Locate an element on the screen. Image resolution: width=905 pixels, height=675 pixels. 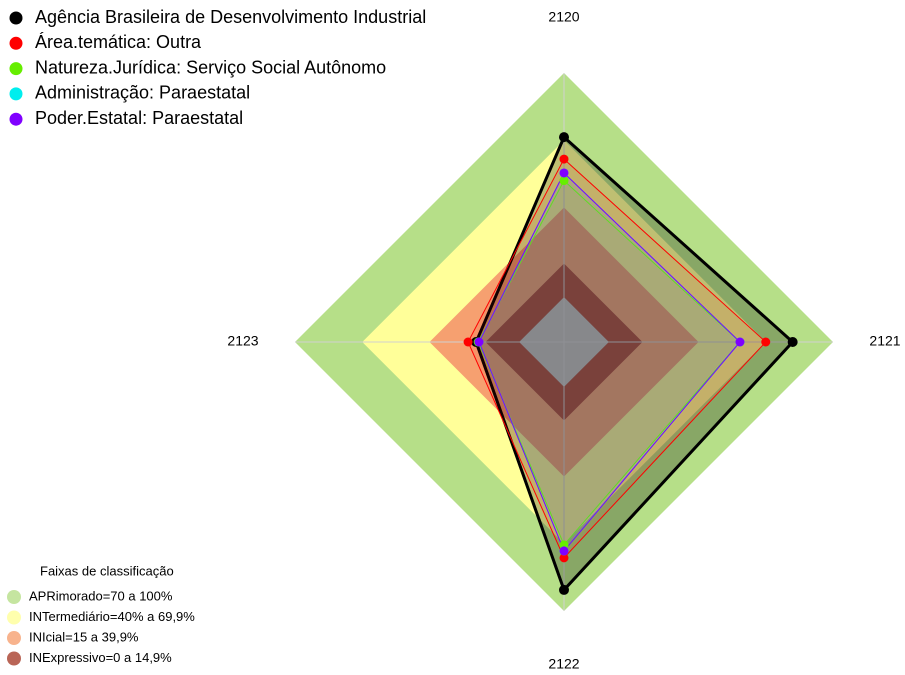
legend-label: Poder.Estatal: Paraestatal is located at coordinates (139, 118).